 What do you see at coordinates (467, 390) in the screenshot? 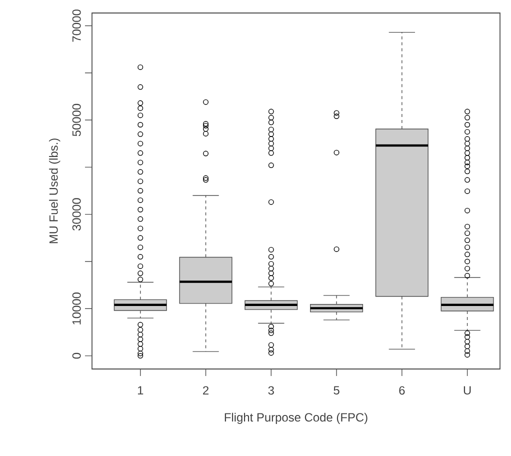
I see `x-tick-label: U` at bounding box center [467, 390].